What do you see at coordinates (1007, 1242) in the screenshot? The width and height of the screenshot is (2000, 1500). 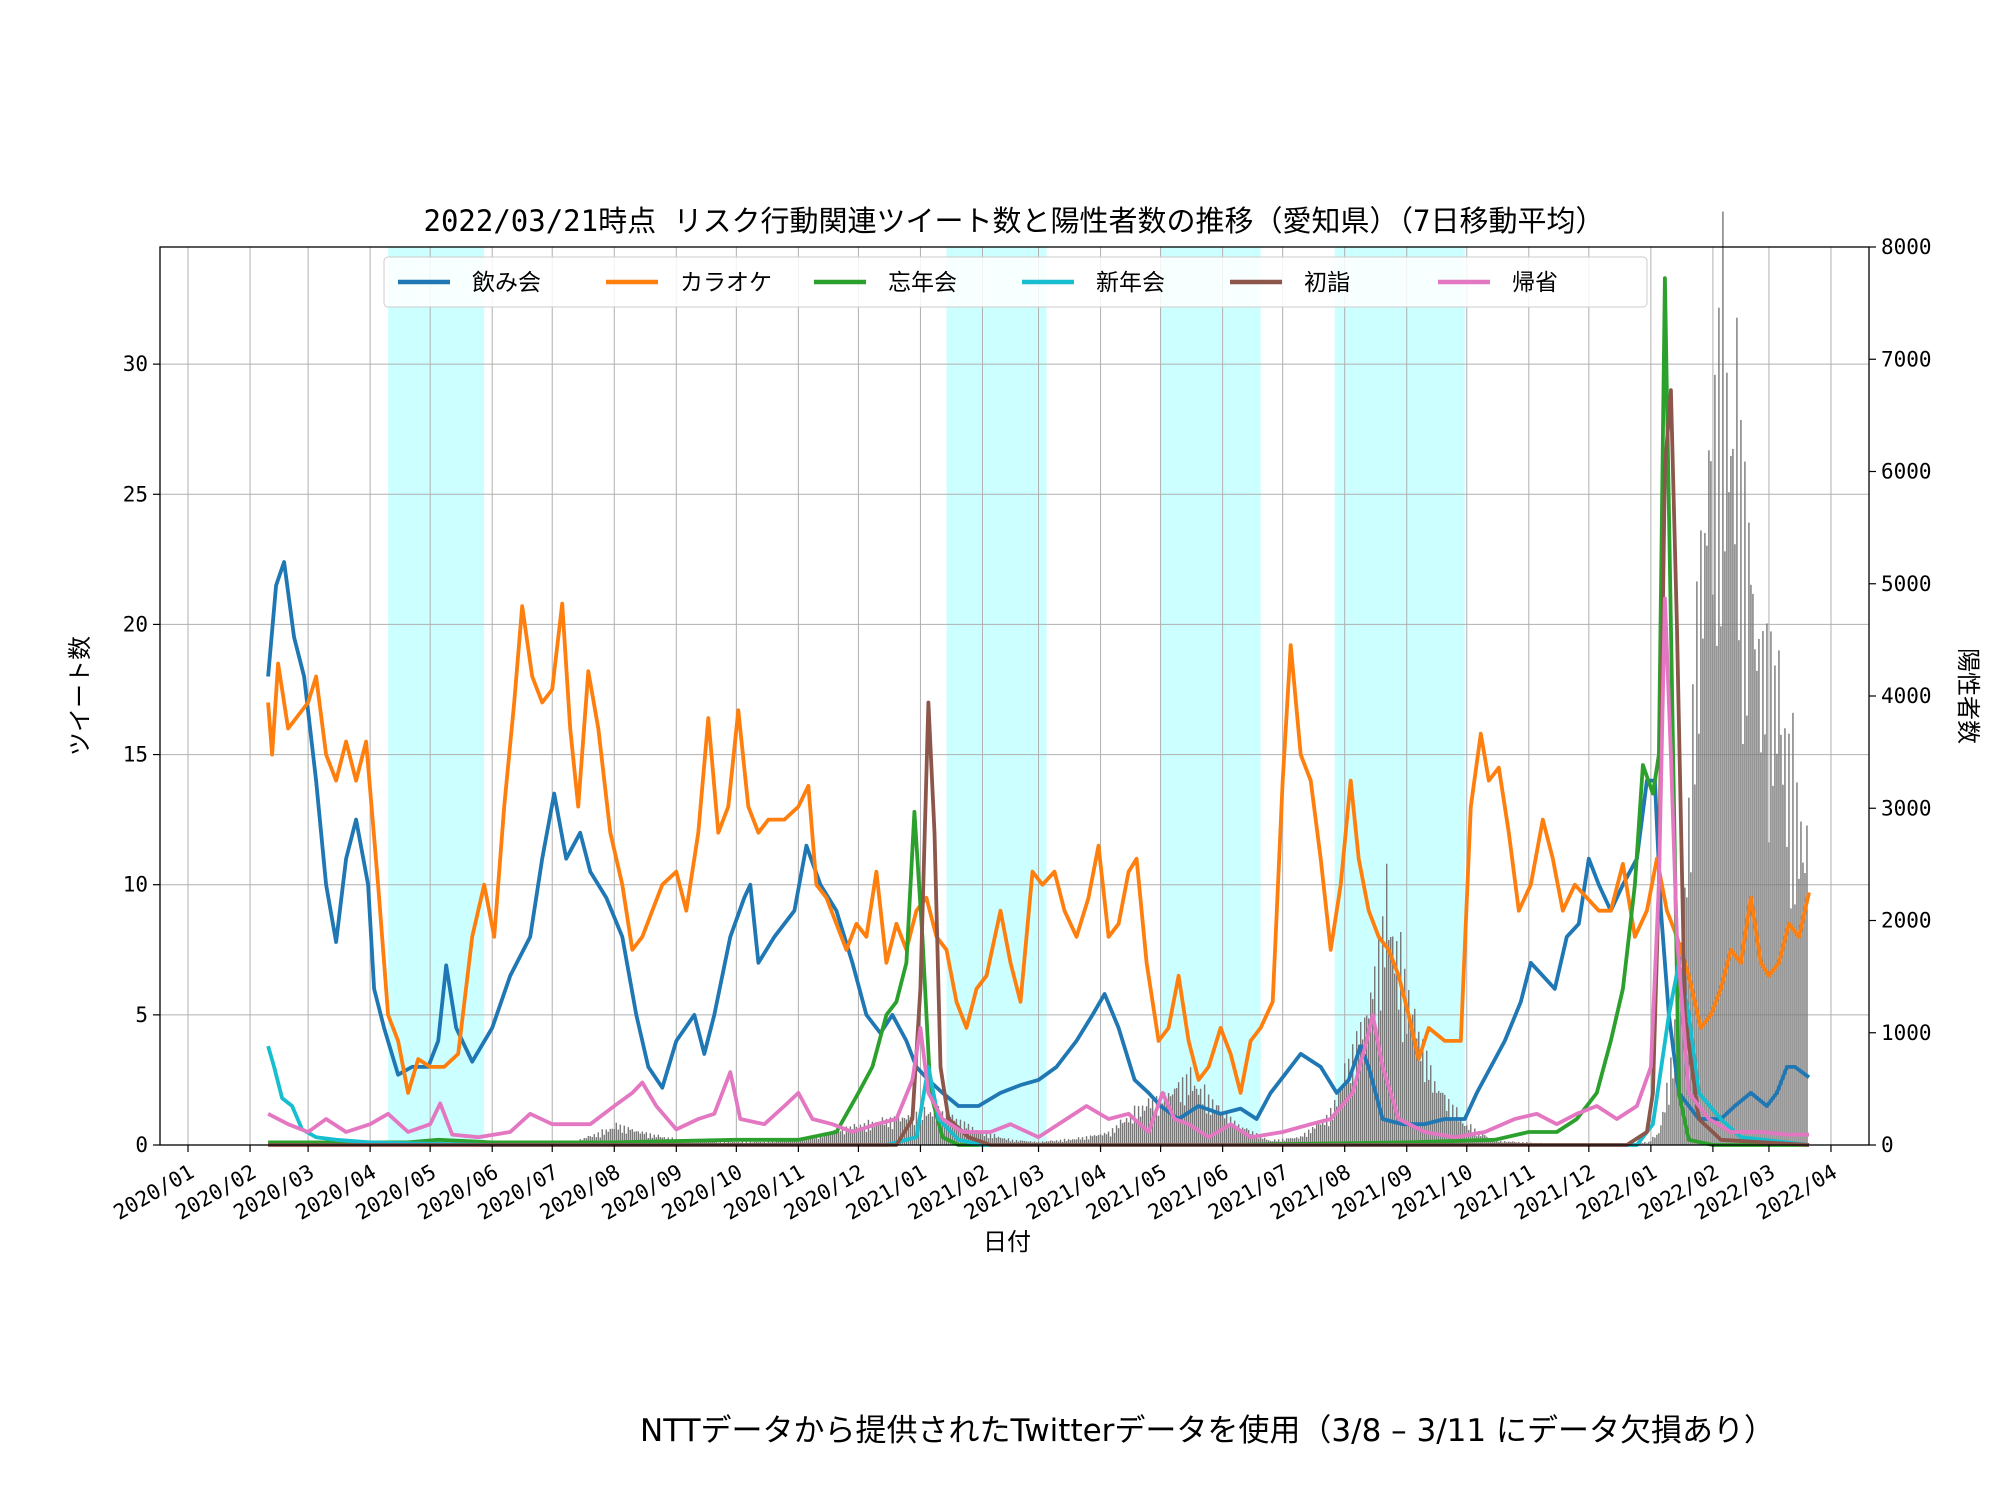 I see `x-axis-label: 日付` at bounding box center [1007, 1242].